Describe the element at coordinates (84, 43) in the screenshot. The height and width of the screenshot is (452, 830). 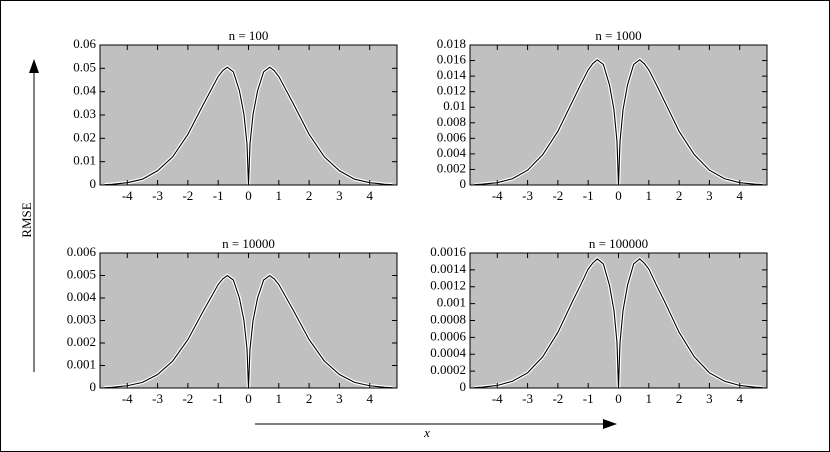
I see `y-tick-label: 0.06` at that location.